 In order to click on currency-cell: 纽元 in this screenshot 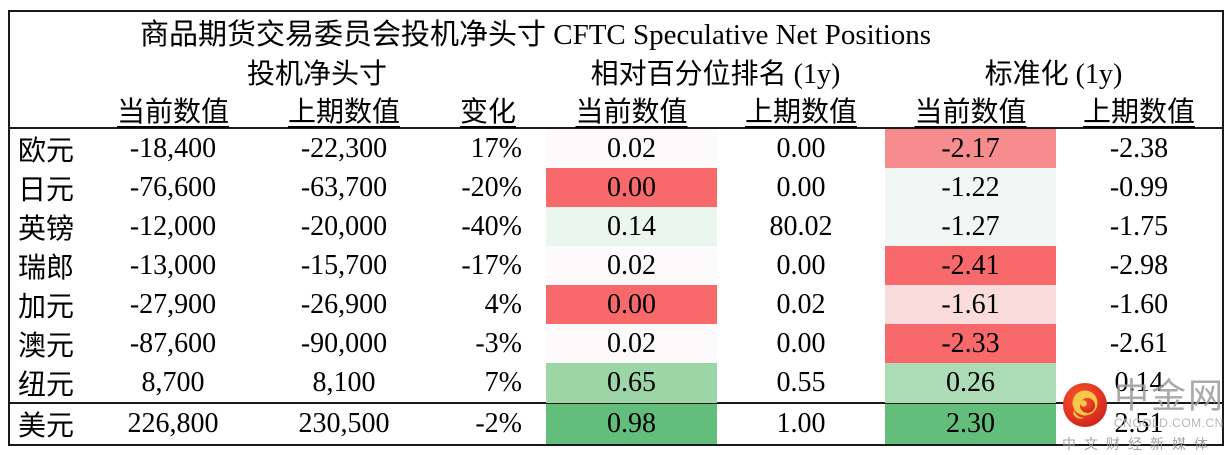, I will do `click(46, 385)`.